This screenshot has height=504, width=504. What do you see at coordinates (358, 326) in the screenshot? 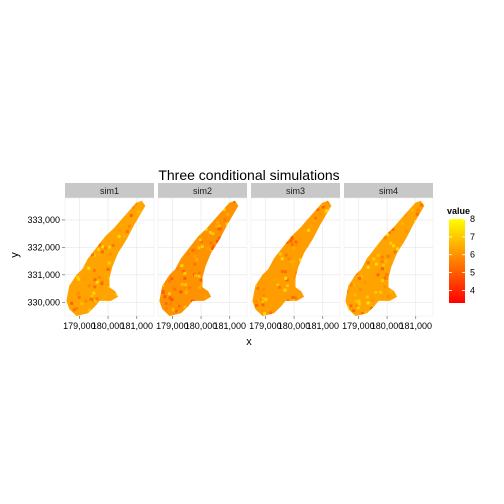
I see `x-tick-label: 179,000` at bounding box center [358, 326].